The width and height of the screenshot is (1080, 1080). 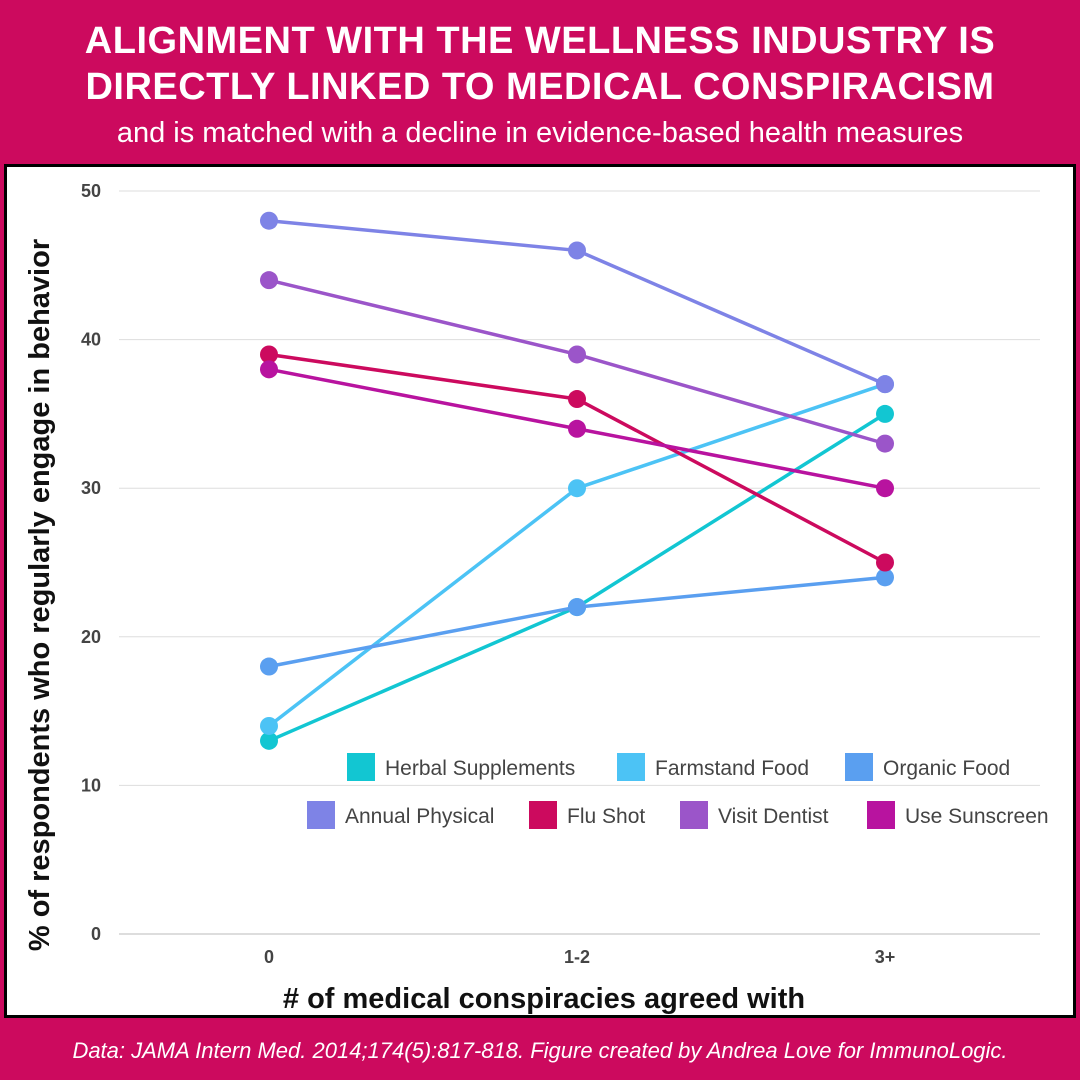 I want to click on y-tick-label: 20, so click(x=91, y=637).